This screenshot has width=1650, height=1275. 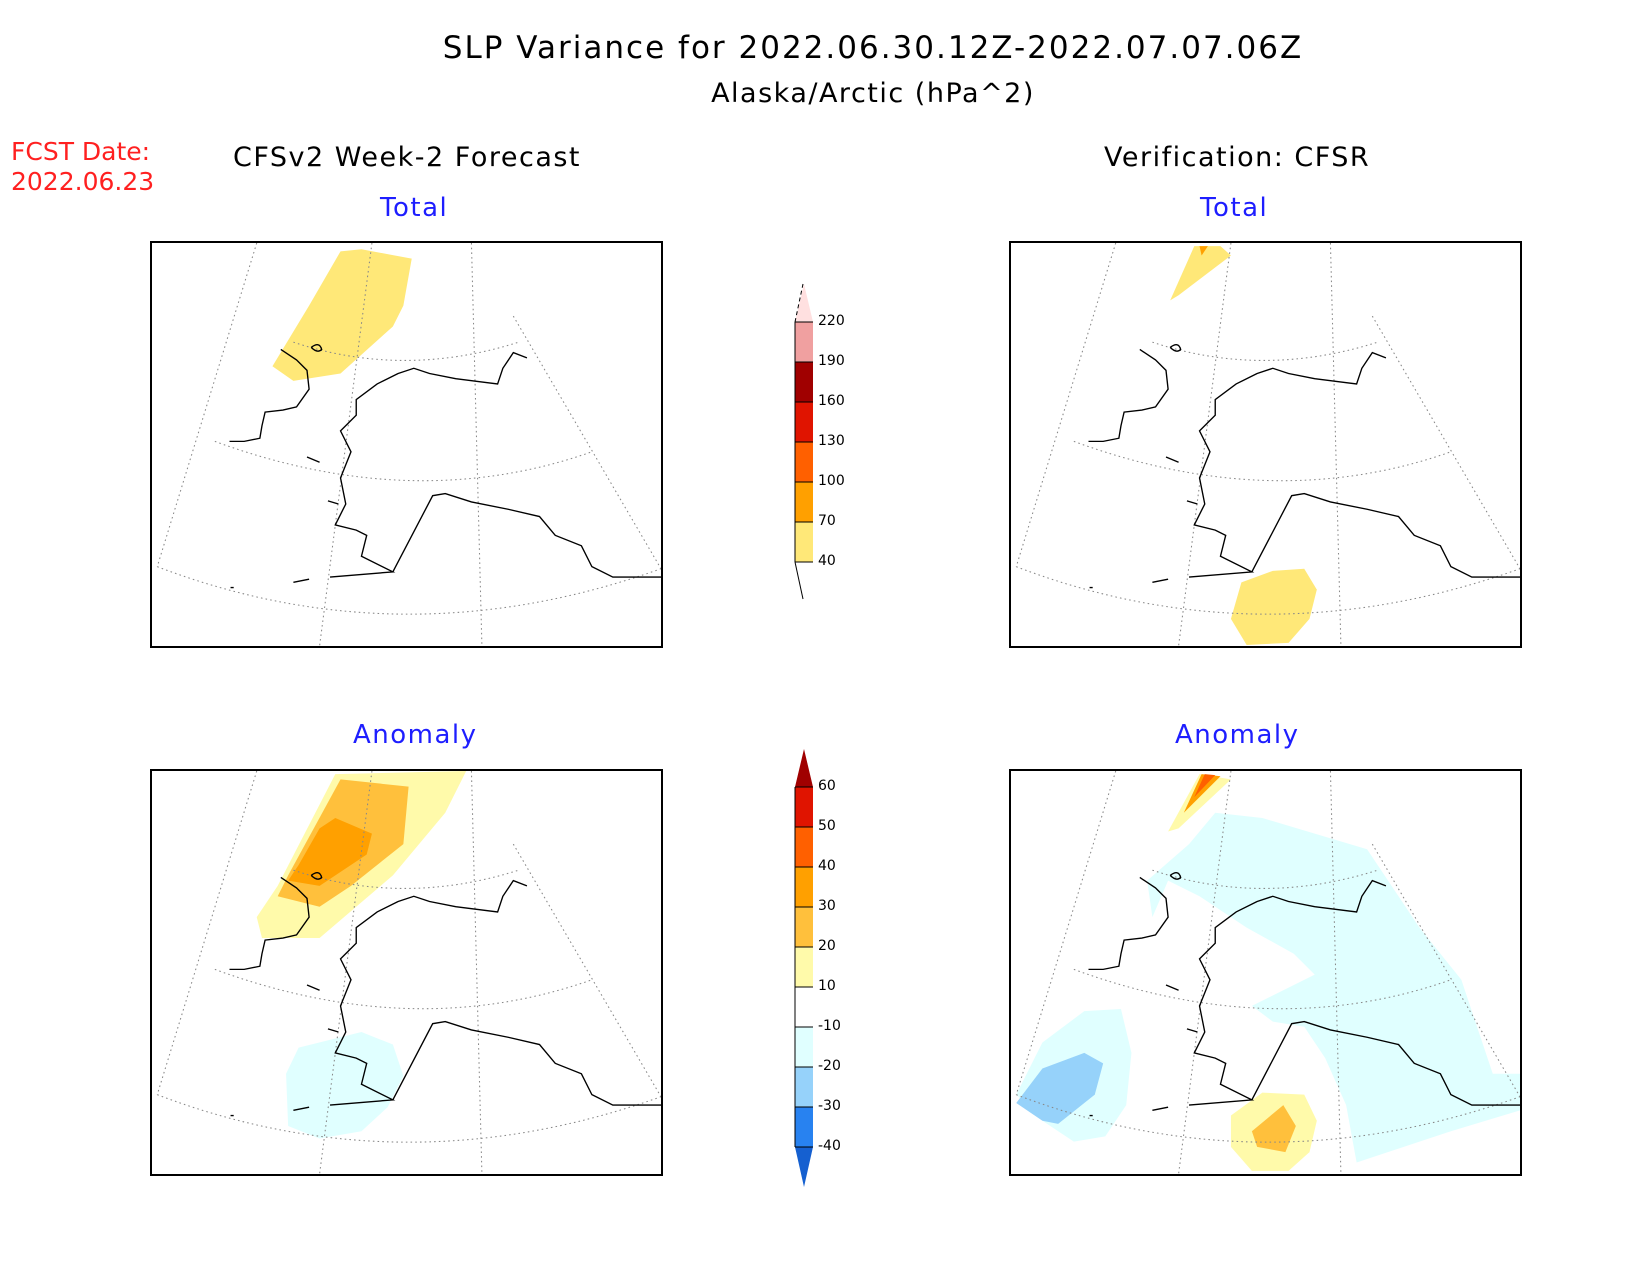 I want to click on colorbar-label: 100, so click(x=831, y=481).